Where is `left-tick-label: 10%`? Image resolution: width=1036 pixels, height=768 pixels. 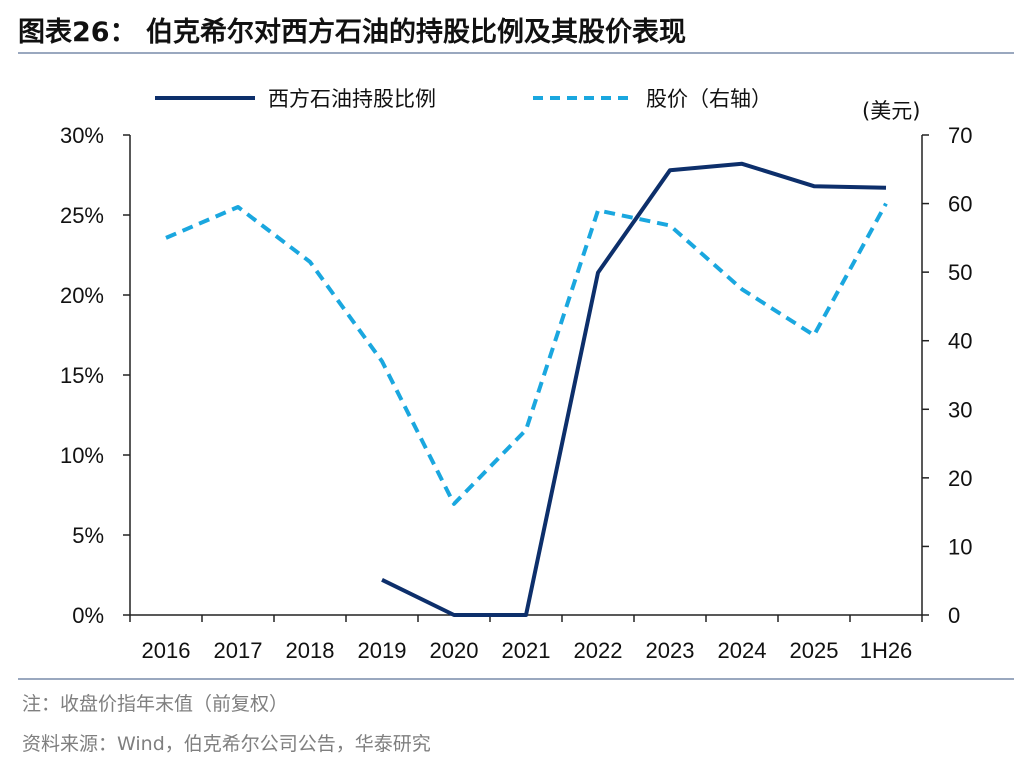
left-tick-label: 10% is located at coordinates (82, 455).